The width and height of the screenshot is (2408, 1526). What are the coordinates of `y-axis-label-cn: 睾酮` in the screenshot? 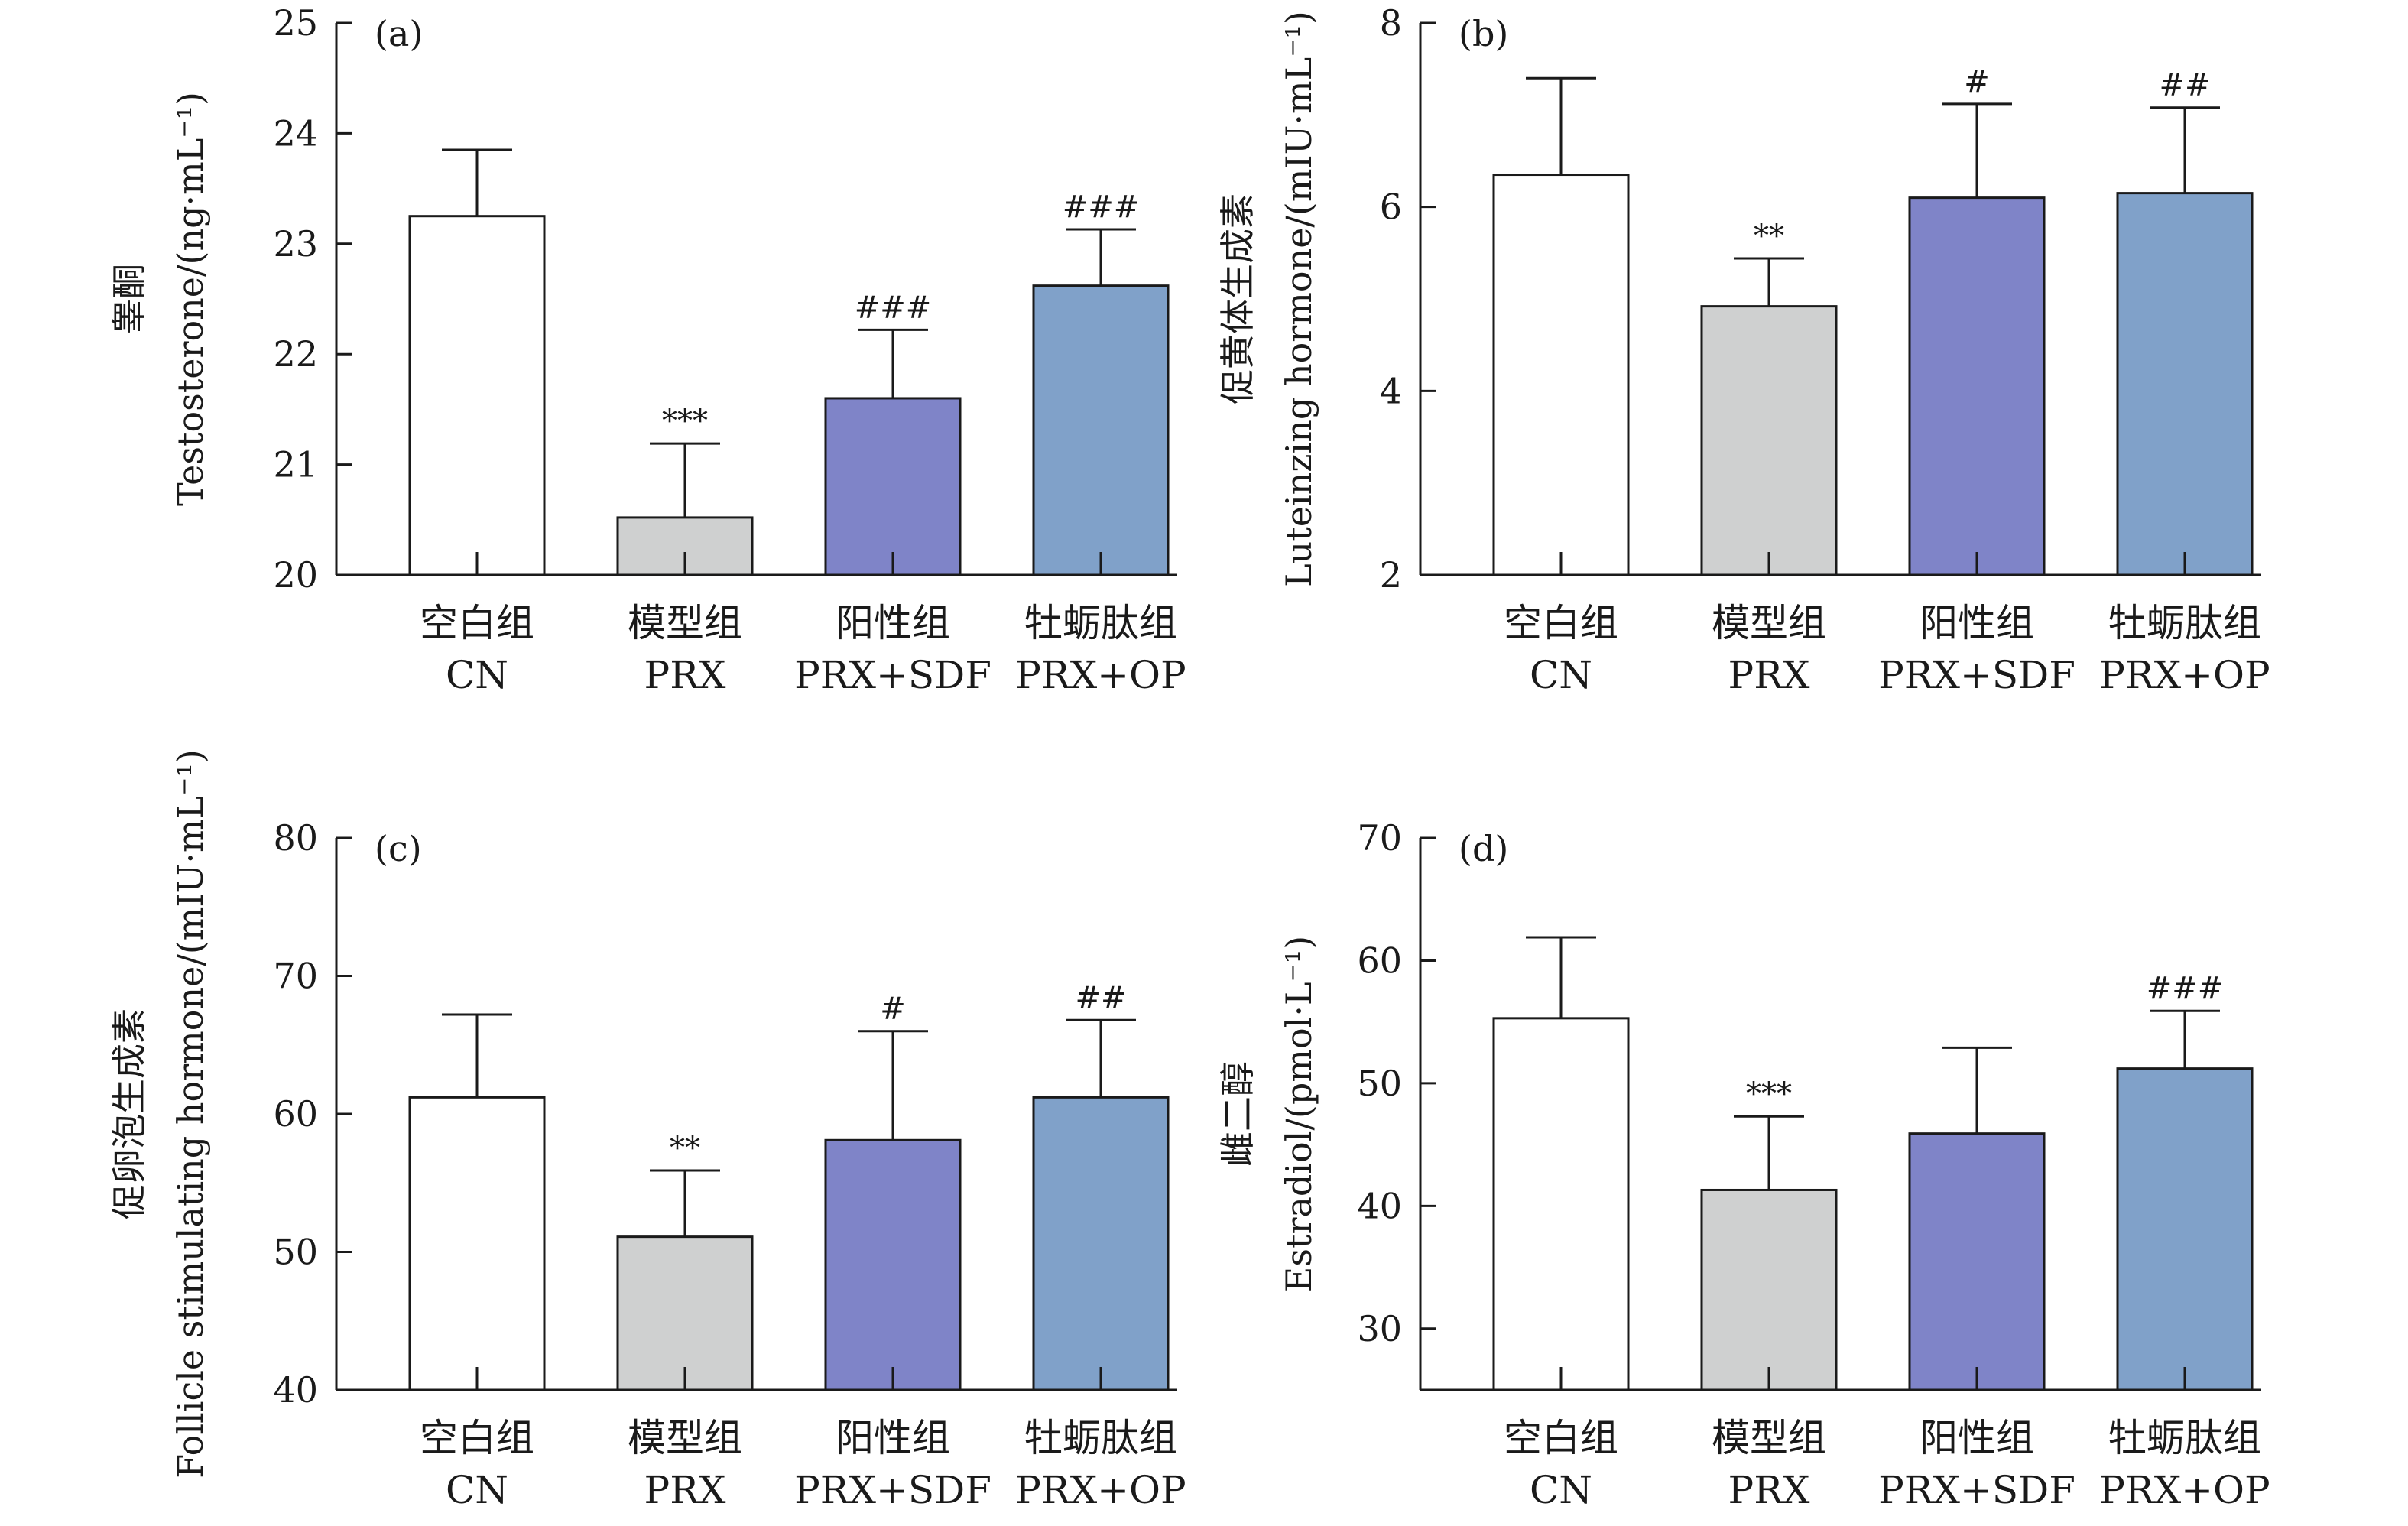 It's located at (130, 299).